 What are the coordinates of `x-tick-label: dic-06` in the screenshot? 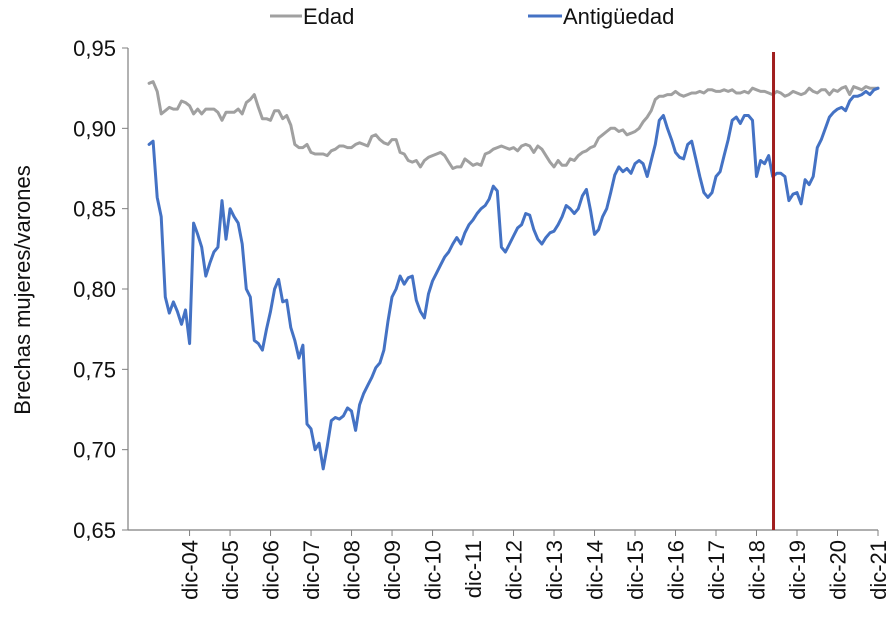 It's located at (271, 570).